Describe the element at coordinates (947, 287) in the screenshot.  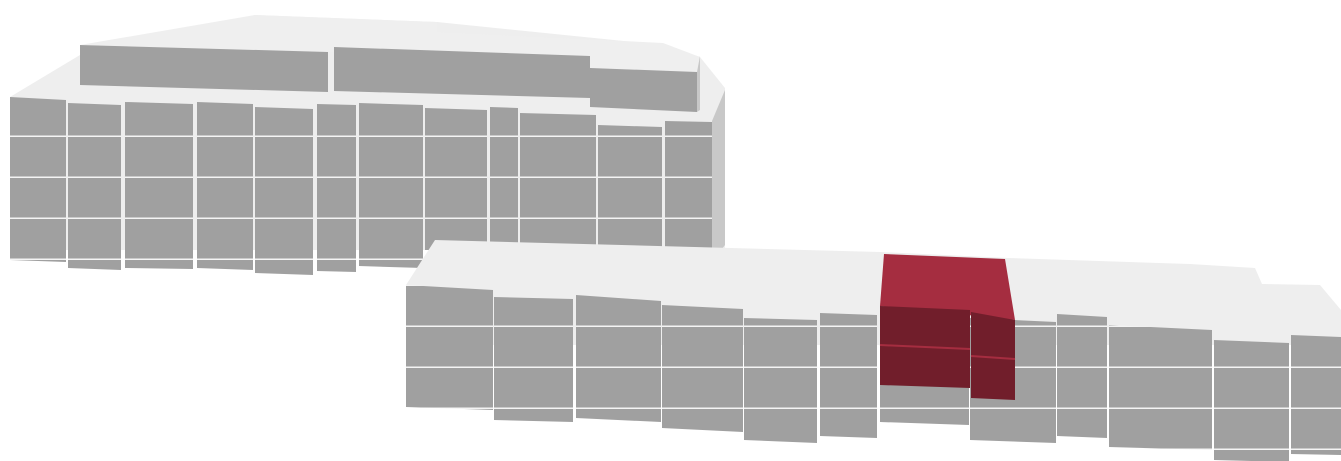
I see `highlight-roof` at that location.